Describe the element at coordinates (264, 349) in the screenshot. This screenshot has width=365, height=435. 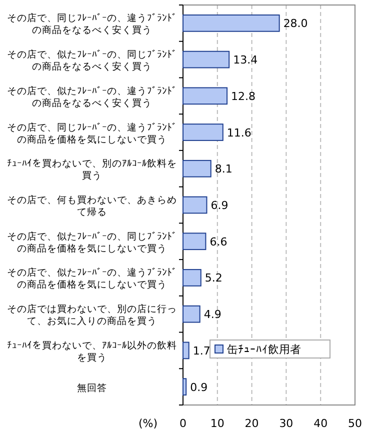
I see `legend-label: 缶ﾁｭｰﾊｲ飲用者` at that location.